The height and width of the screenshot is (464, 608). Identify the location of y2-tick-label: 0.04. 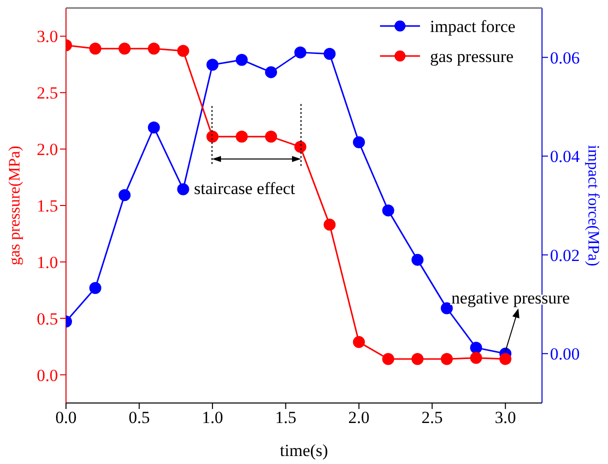
(565, 156).